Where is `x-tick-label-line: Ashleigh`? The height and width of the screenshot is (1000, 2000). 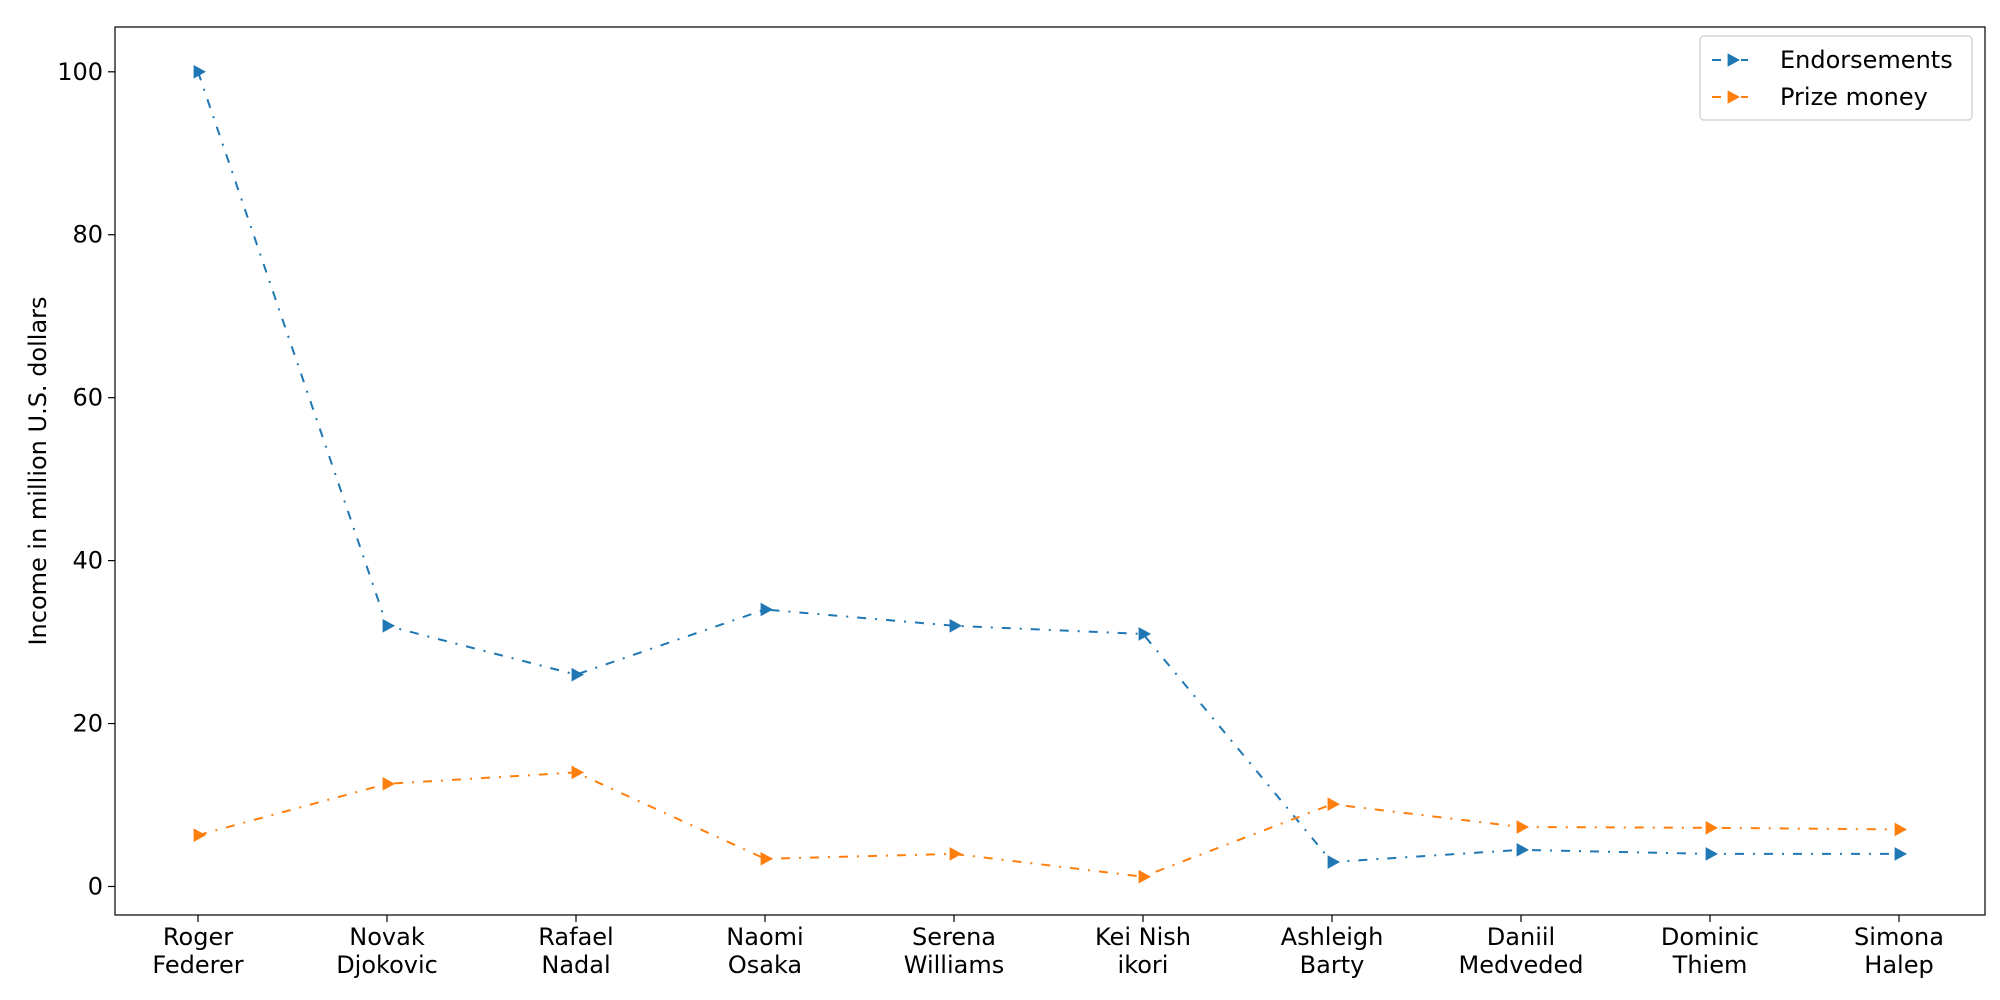
x-tick-label-line: Ashleigh is located at coordinates (1332, 937).